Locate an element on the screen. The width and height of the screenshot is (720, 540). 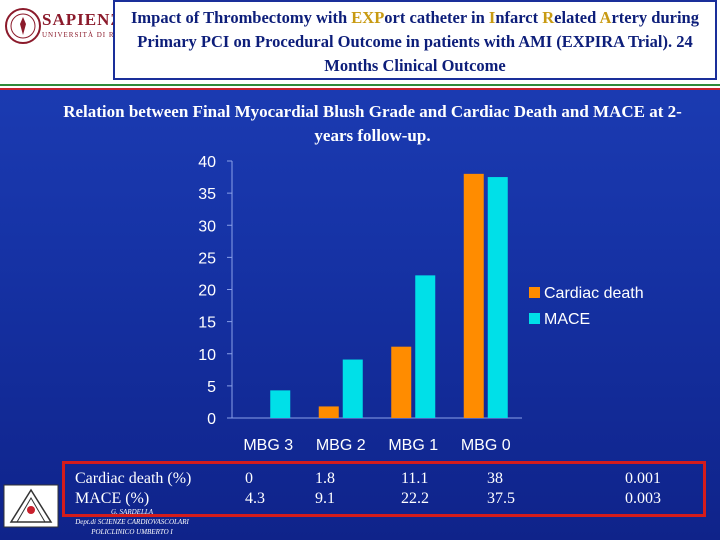
x-tick-label: MBG 2 is located at coordinates (341, 445).